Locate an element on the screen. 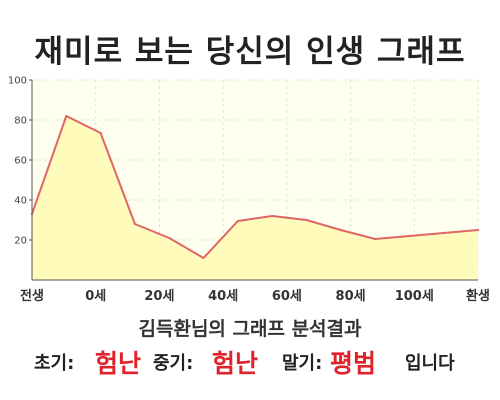 Image resolution: width=500 pixels, height=400 pixels. late-value: 평범 is located at coordinates (353, 363).